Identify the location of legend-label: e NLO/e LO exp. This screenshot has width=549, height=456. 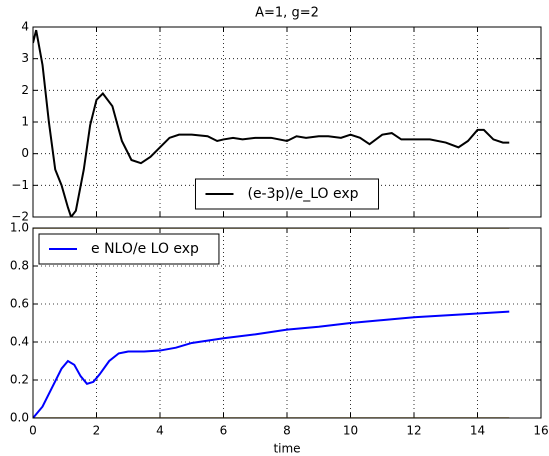
(145, 249).